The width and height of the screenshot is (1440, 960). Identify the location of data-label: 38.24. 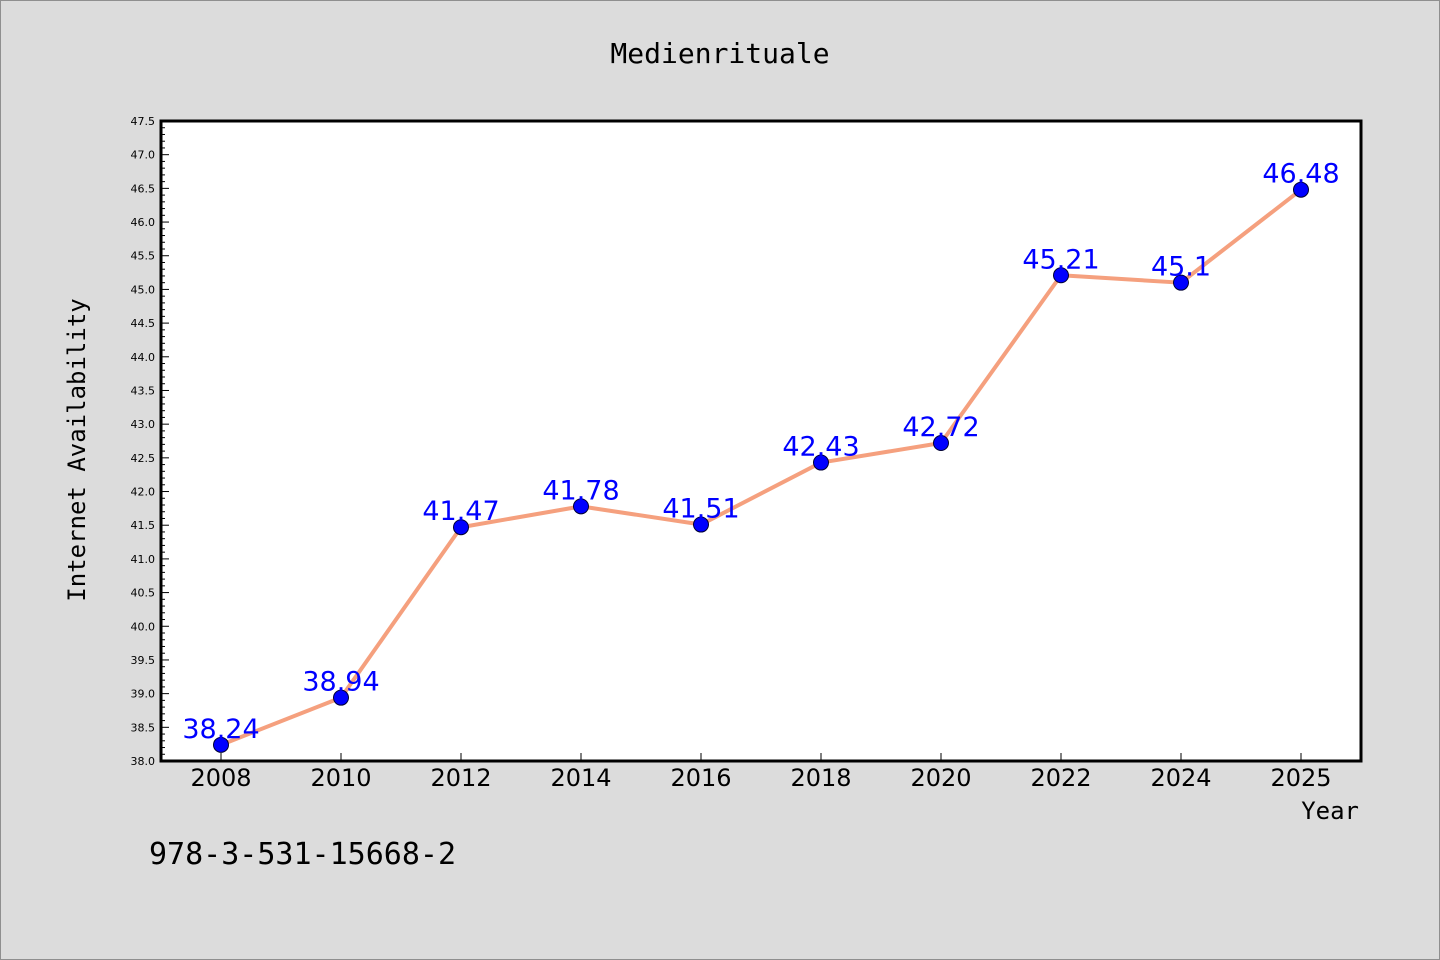
(220, 729).